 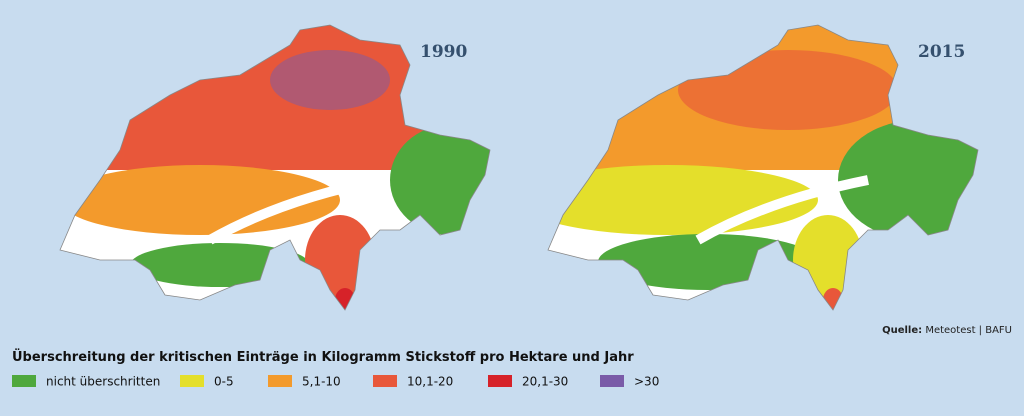 I want to click on year-label: 1990, so click(x=443, y=52).